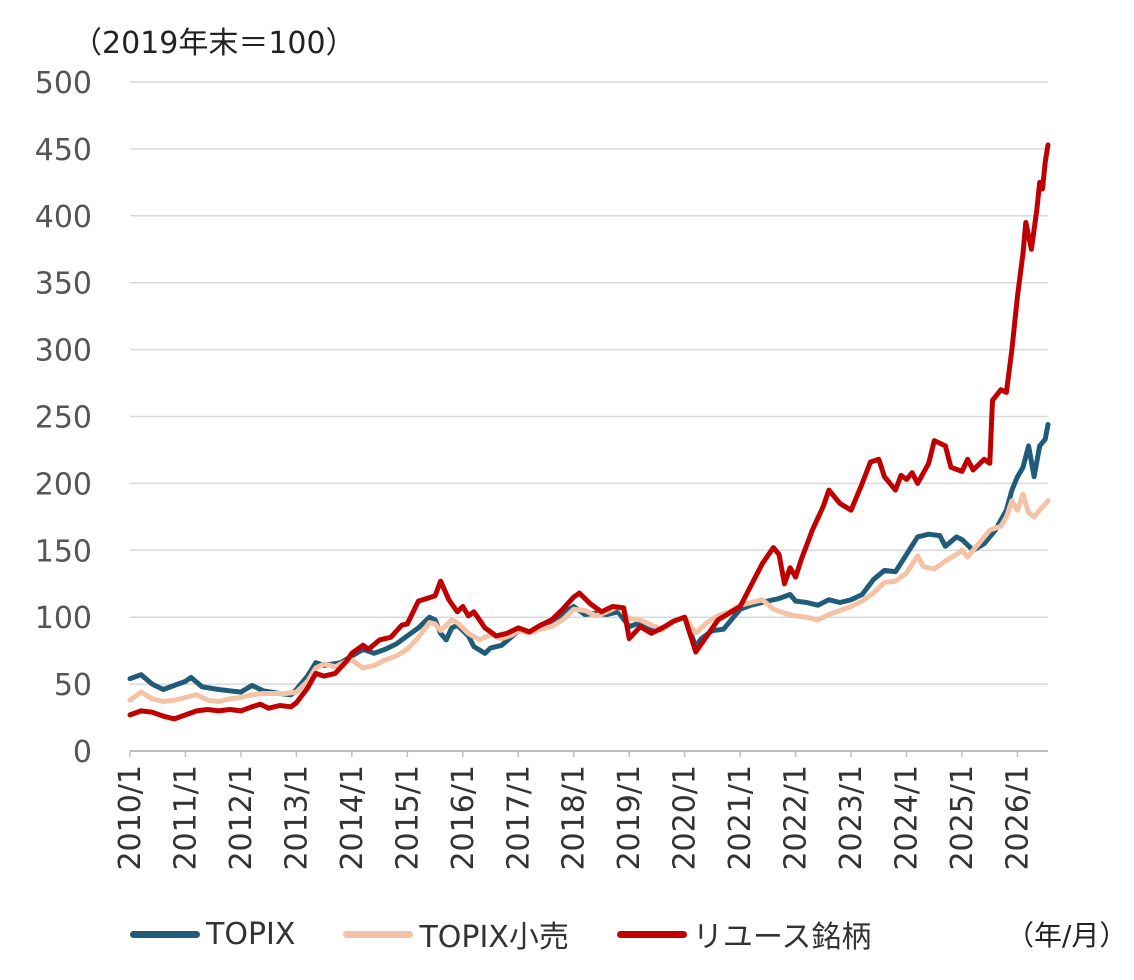 The image size is (1134, 980). I want to click on x-tick-label: 2013/1, so click(296, 818).